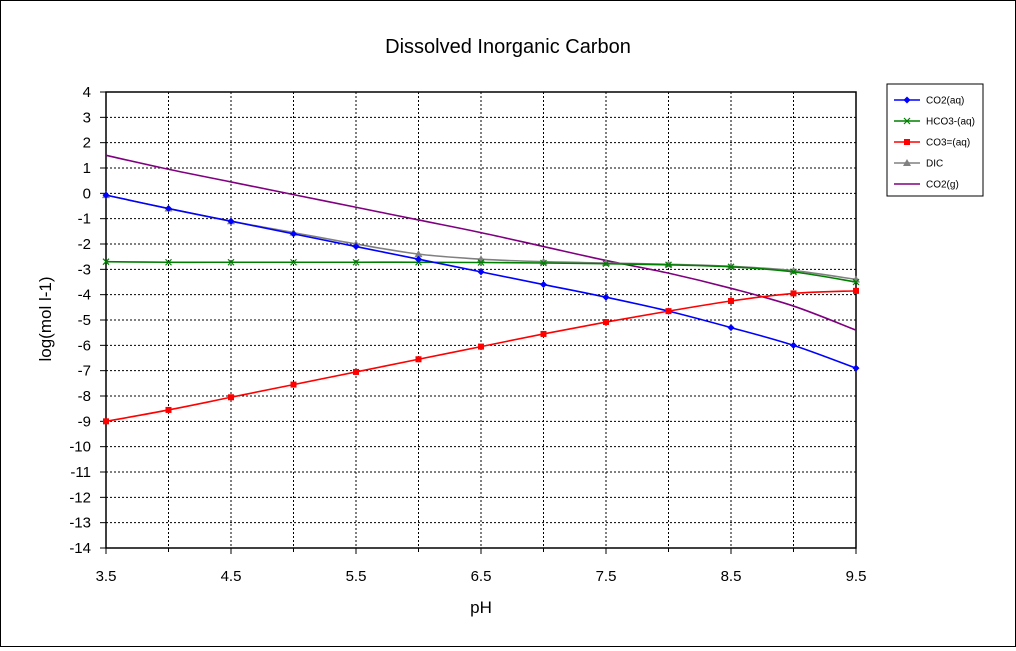 Image resolution: width=1016 pixels, height=651 pixels. Describe the element at coordinates (508, 47) in the screenshot. I see `chart-title: Dissolved Inorganic Carbon` at that location.